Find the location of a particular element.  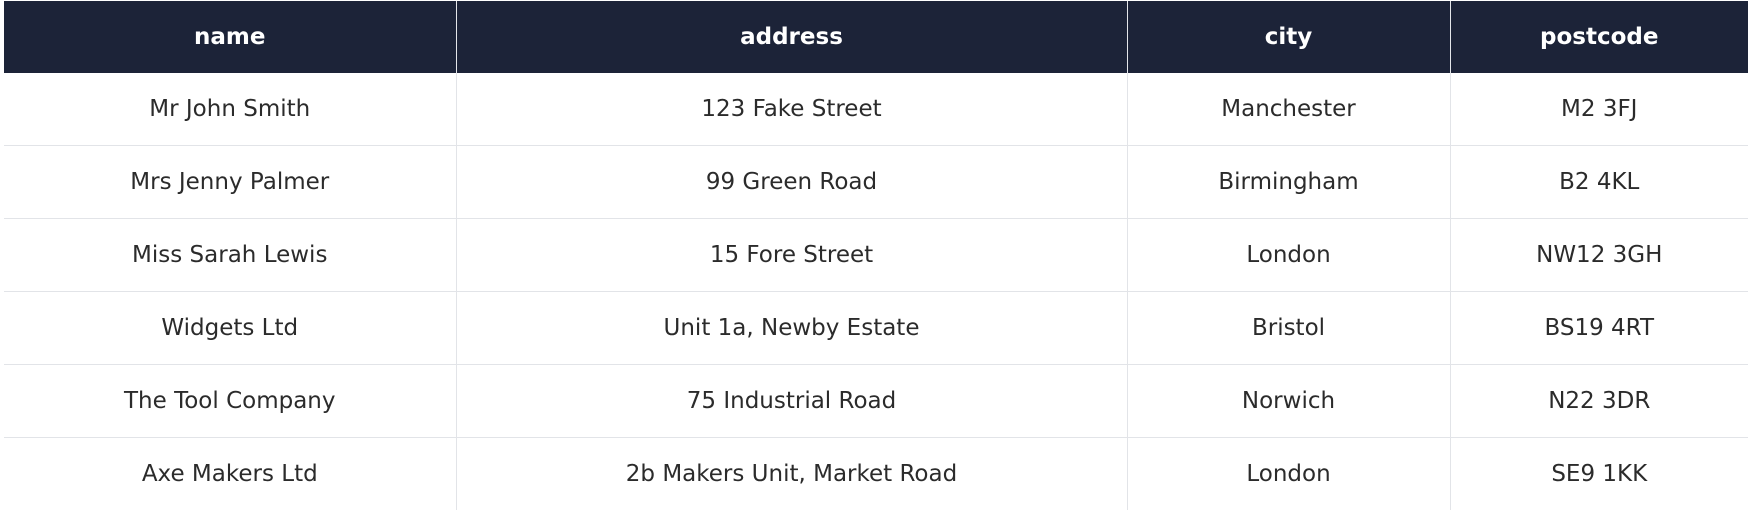

cell-address: 75 Industrial Road is located at coordinates (791, 401).